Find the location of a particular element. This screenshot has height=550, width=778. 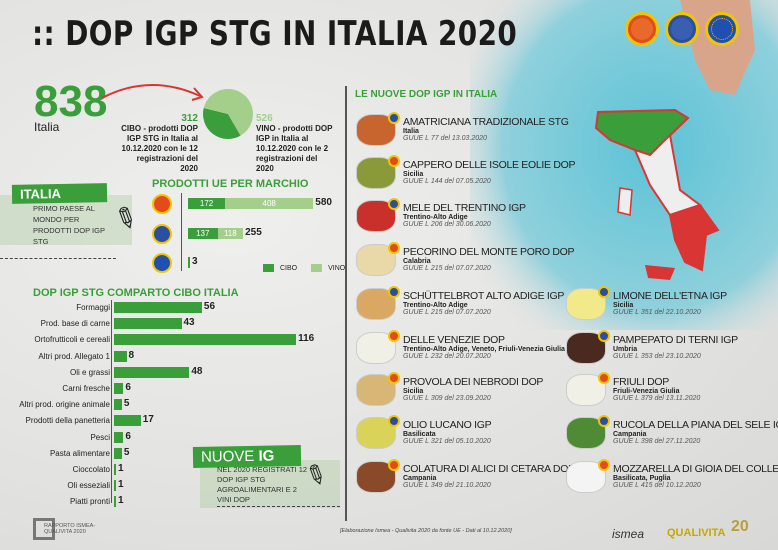

bar-oli-e-grassi is located at coordinates (152, 372).